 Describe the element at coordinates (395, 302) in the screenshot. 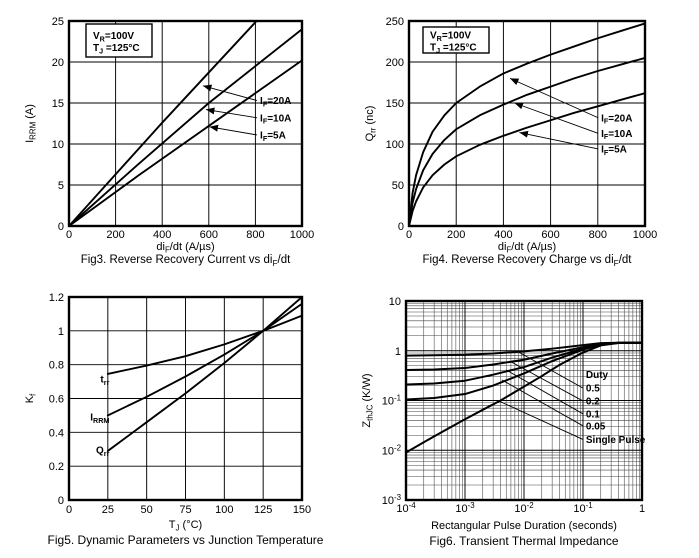

I see `fig6-ytick-4: 10` at that location.